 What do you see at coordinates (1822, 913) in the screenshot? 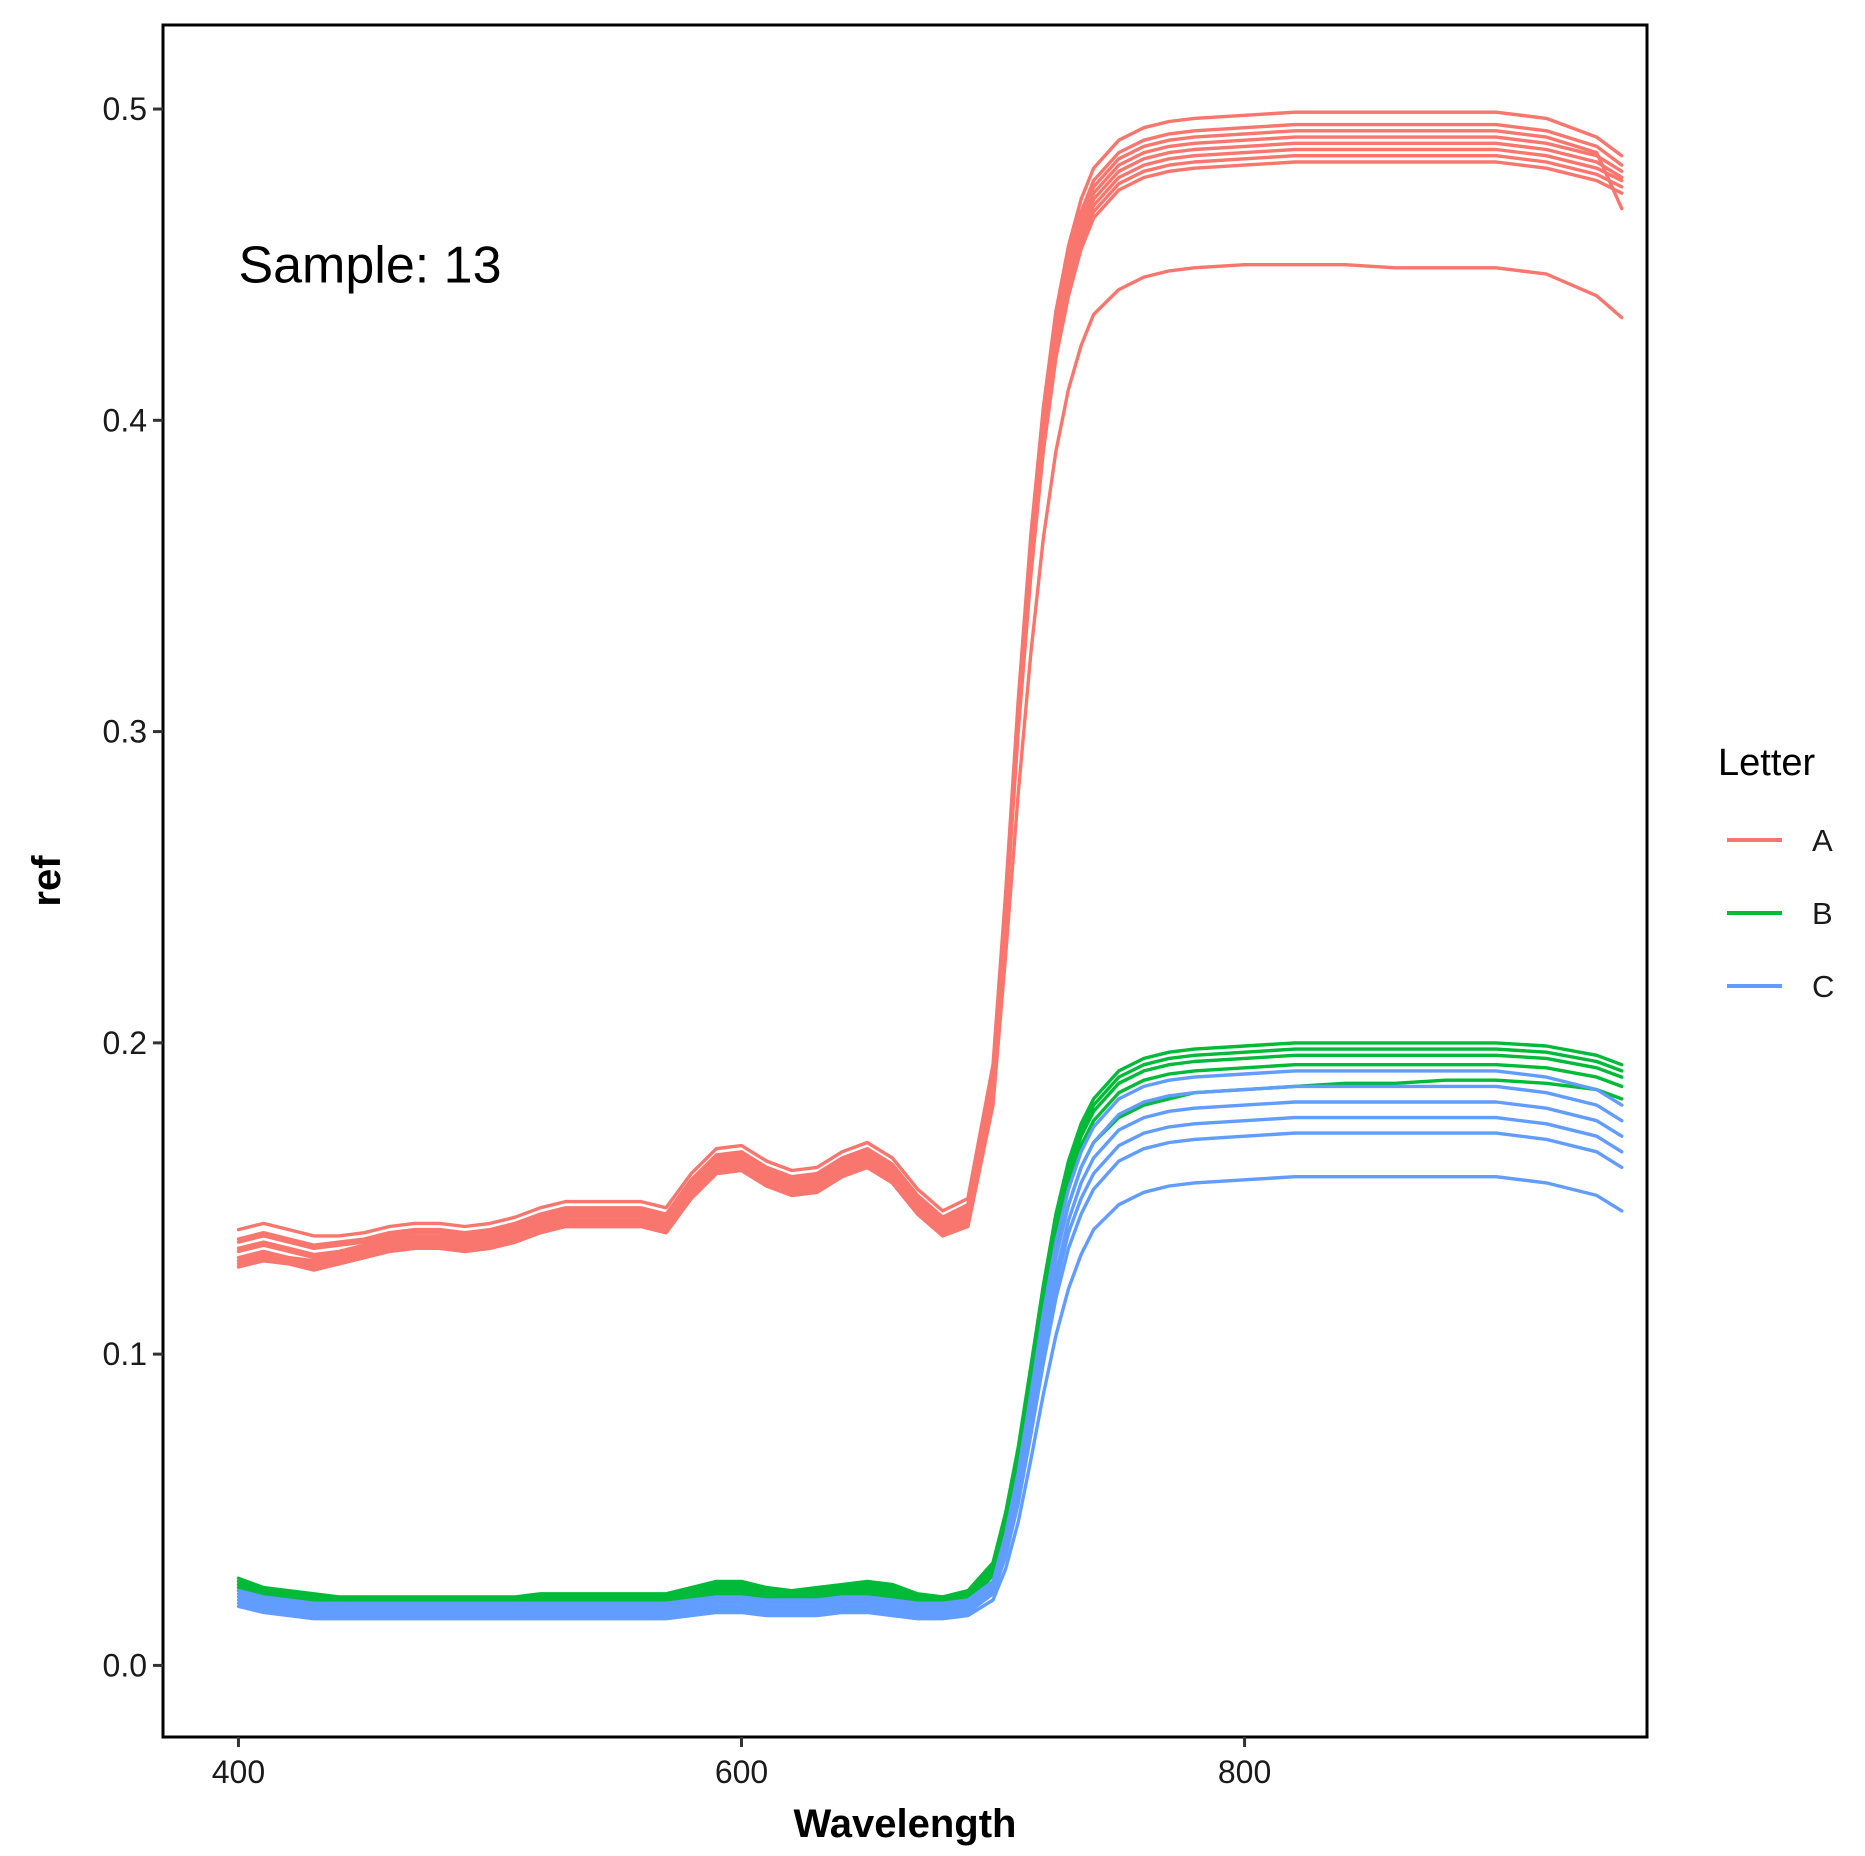
I see `legend-label-b: B` at bounding box center [1822, 913].